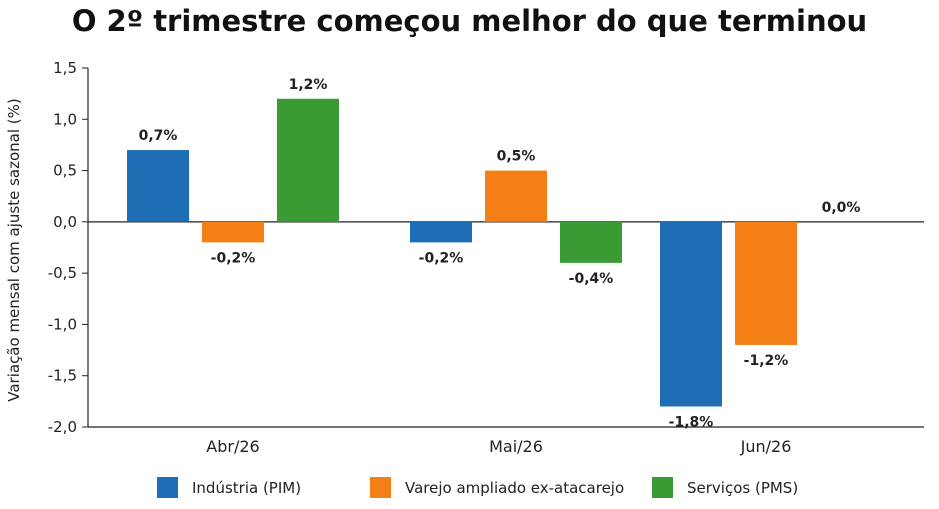 This screenshot has height=509, width=939. I want to click on y-tick-label: 1,5, so click(65, 68).